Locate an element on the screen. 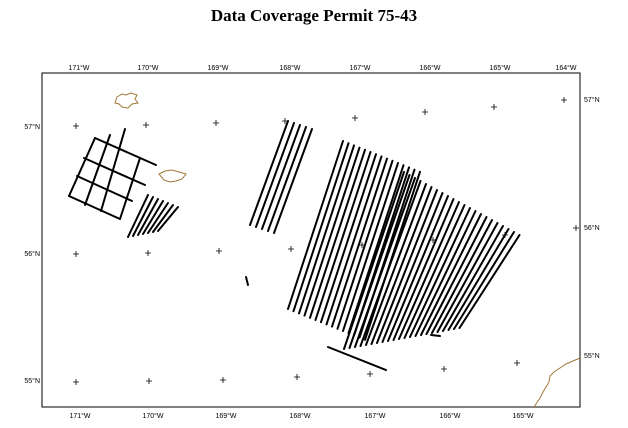  right-latitude-labels: 57°N 56°N 55°N is located at coordinates (592, 228).